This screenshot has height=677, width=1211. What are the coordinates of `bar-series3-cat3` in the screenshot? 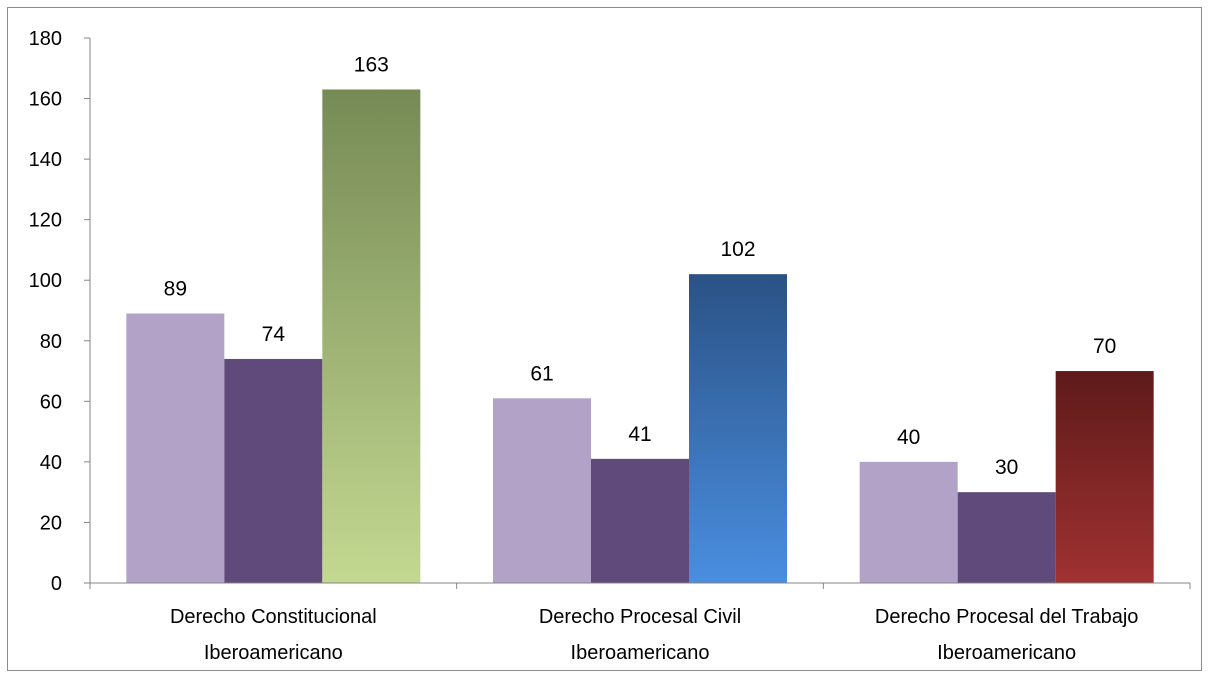 It's located at (1104, 477).